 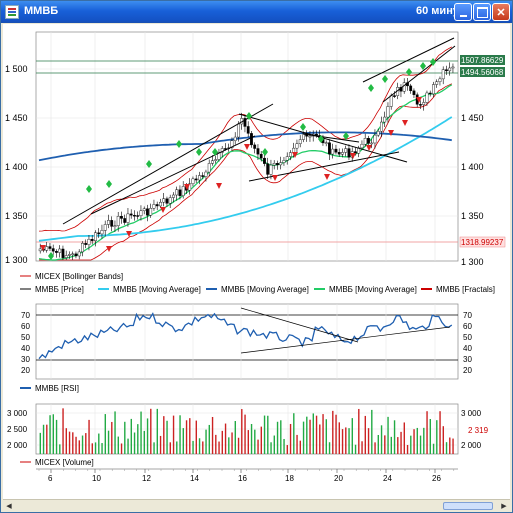 What do you see at coordinates (472, 118) in the screenshot?
I see `price-tick-right: 1 450` at bounding box center [472, 118].